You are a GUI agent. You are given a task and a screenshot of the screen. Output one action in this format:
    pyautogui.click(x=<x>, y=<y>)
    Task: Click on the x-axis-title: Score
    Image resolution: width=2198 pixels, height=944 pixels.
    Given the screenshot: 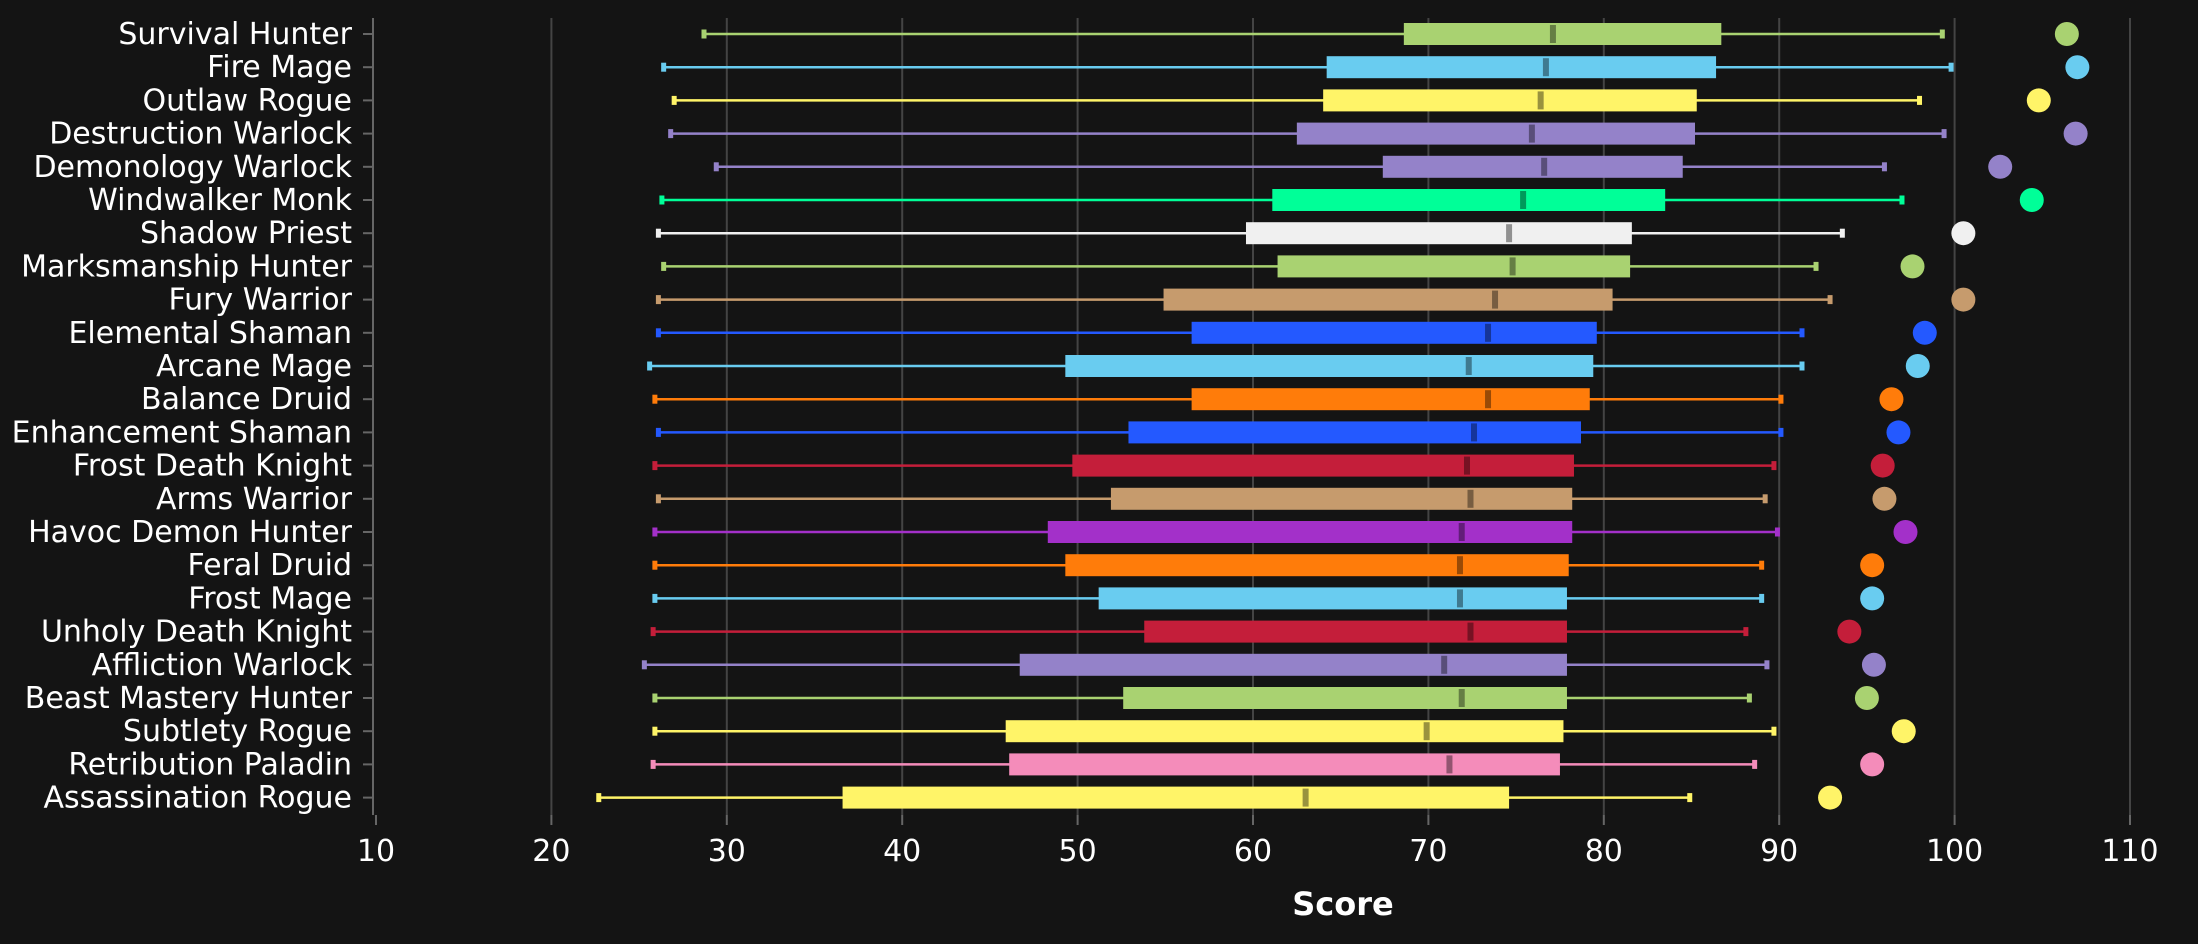 What is the action you would take?
    pyautogui.click(x=1342, y=904)
    